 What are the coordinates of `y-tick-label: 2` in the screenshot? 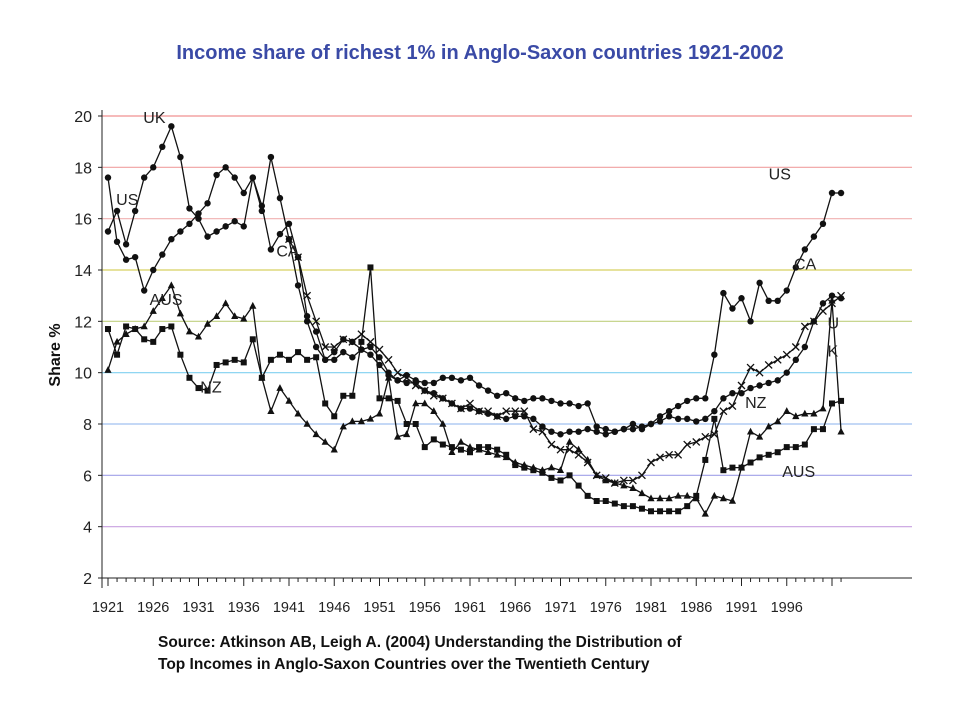 It's located at (87, 579).